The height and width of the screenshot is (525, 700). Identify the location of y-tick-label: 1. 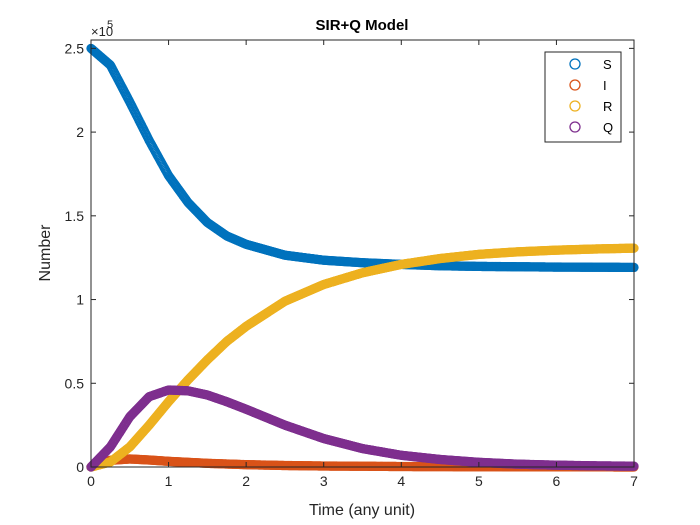
(80, 300).